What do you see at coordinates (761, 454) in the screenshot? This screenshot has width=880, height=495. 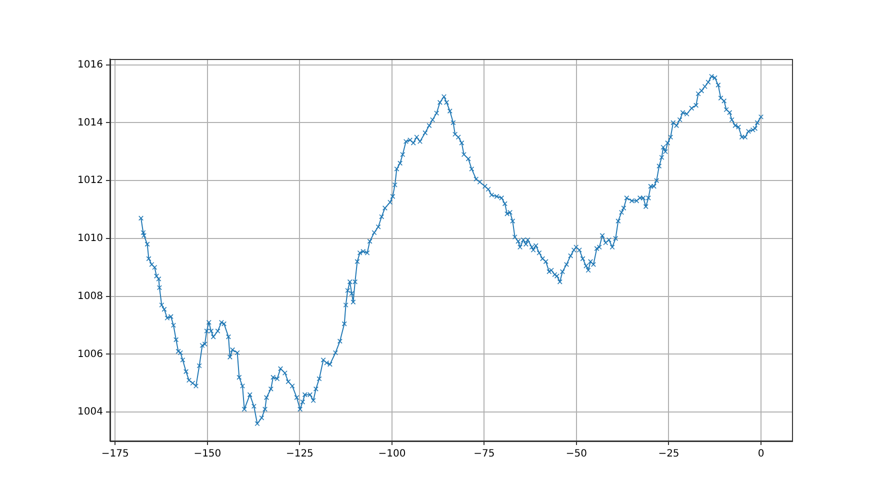 I see `x-tick-label: 0` at bounding box center [761, 454].